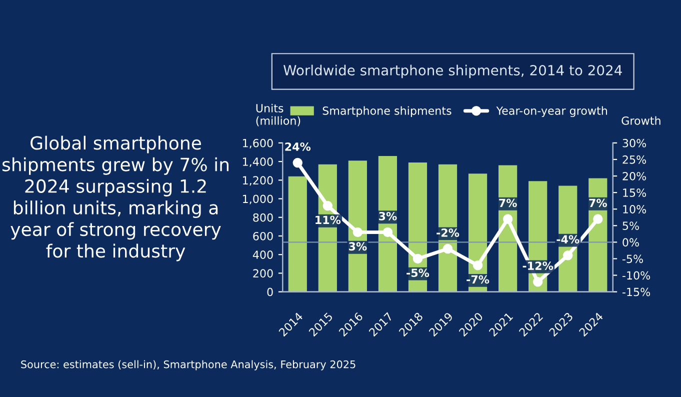 The height and width of the screenshot is (397, 681). What do you see at coordinates (263, 217) in the screenshot?
I see `y-tick-label: 800` at bounding box center [263, 217].